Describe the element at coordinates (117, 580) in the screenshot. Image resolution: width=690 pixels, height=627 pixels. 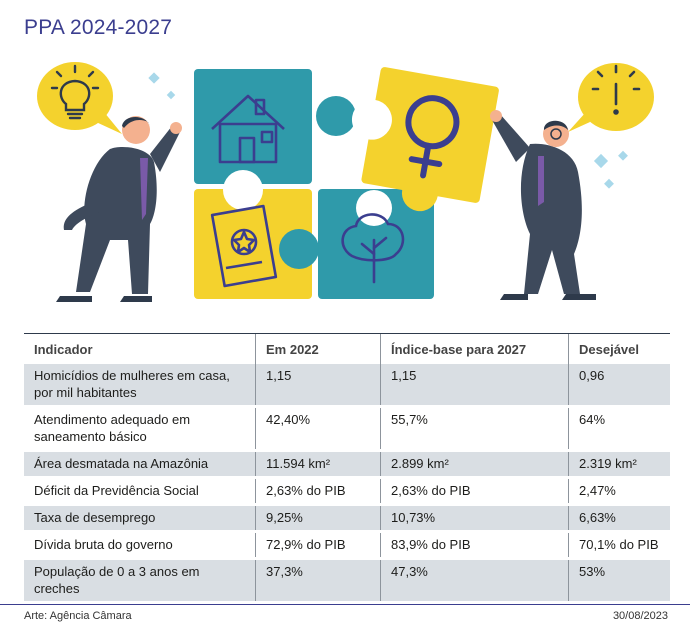
I see `indicator-cell: População de 0 a 3 anos em creches` at that location.